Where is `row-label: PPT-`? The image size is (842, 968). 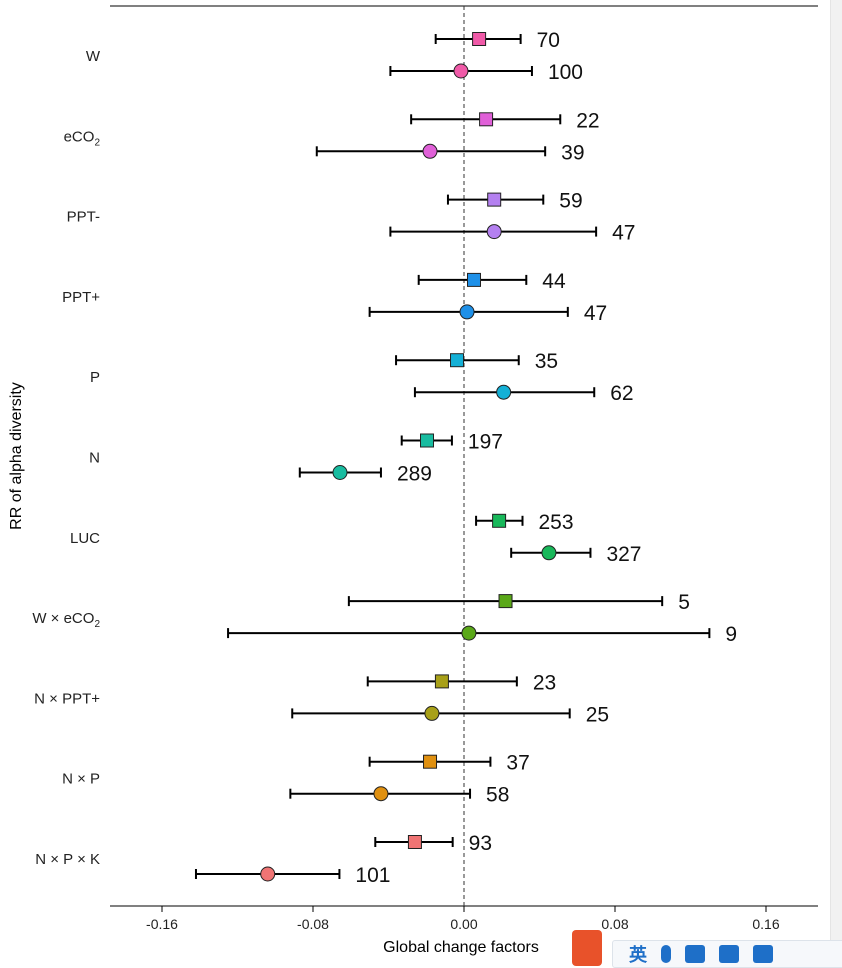 row-label: PPT- is located at coordinates (83, 217).